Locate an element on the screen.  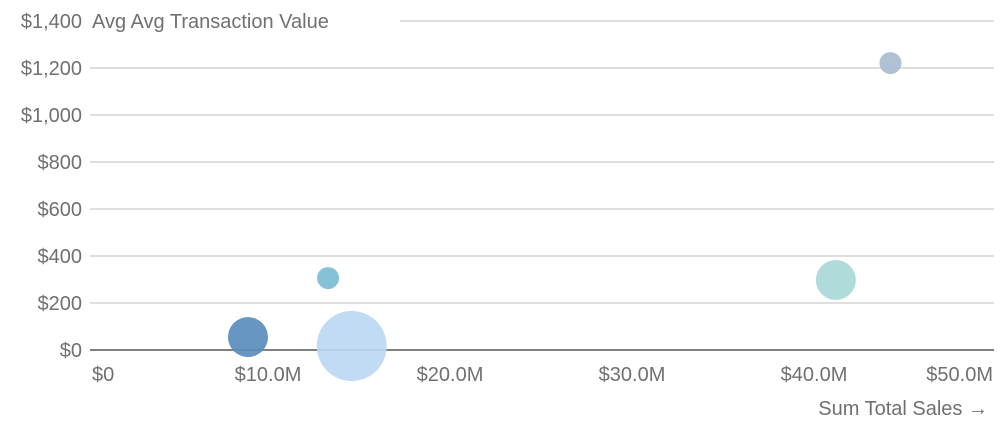
y-tick-label: $400 is located at coordinates (60, 257).